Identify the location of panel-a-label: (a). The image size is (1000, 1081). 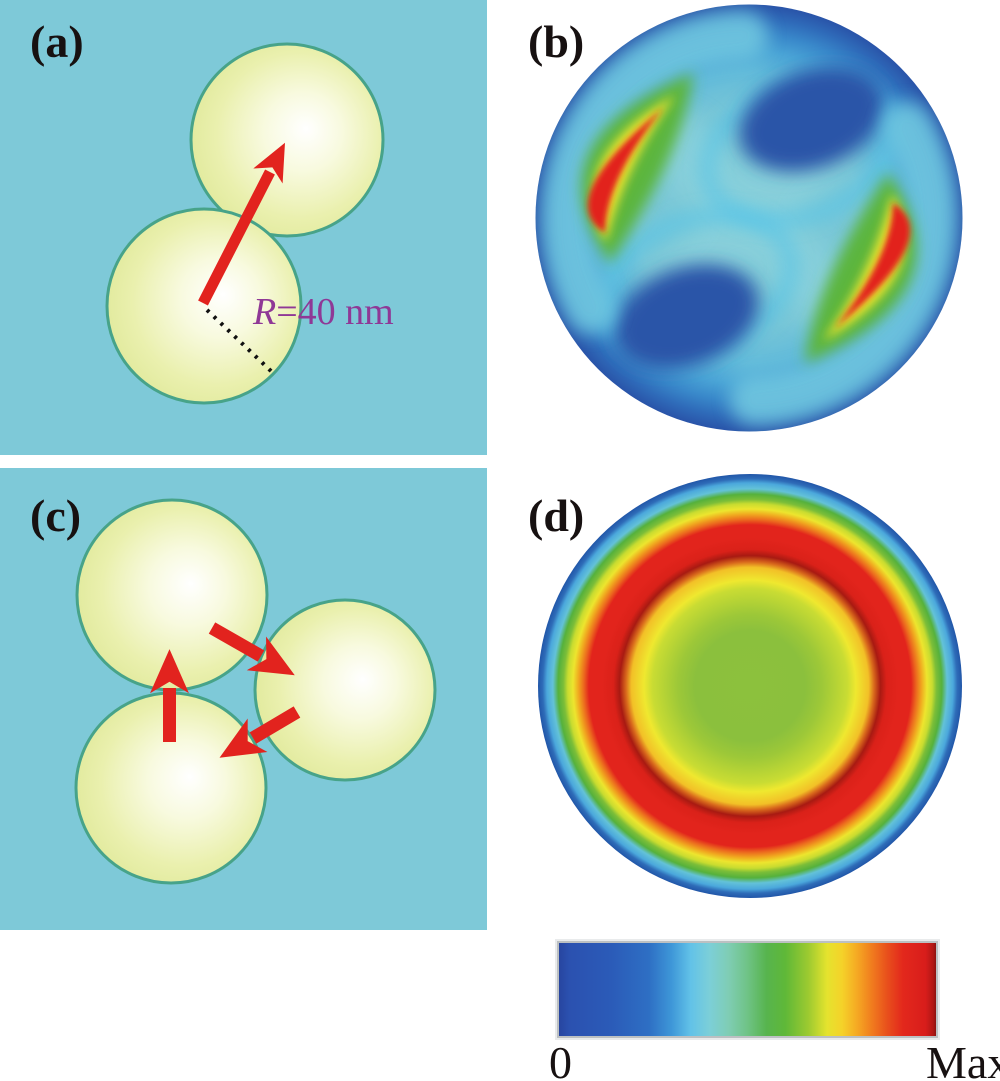
(57, 41).